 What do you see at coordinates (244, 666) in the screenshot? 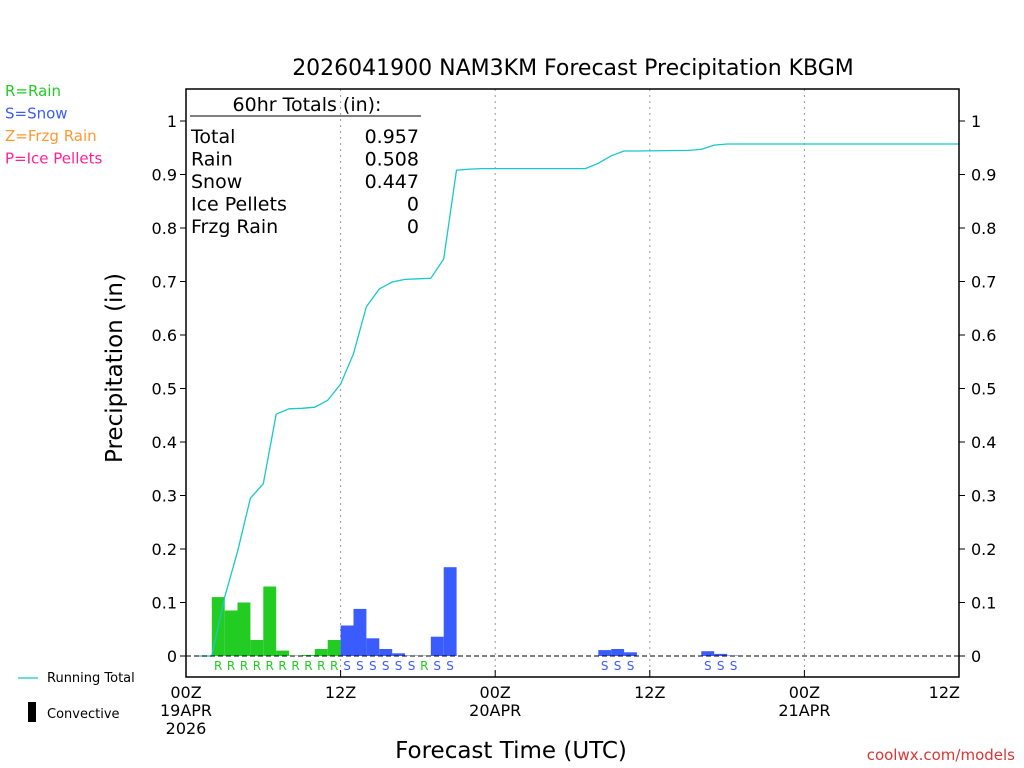
I see `ptype-letter-hour-5: R` at bounding box center [244, 666].